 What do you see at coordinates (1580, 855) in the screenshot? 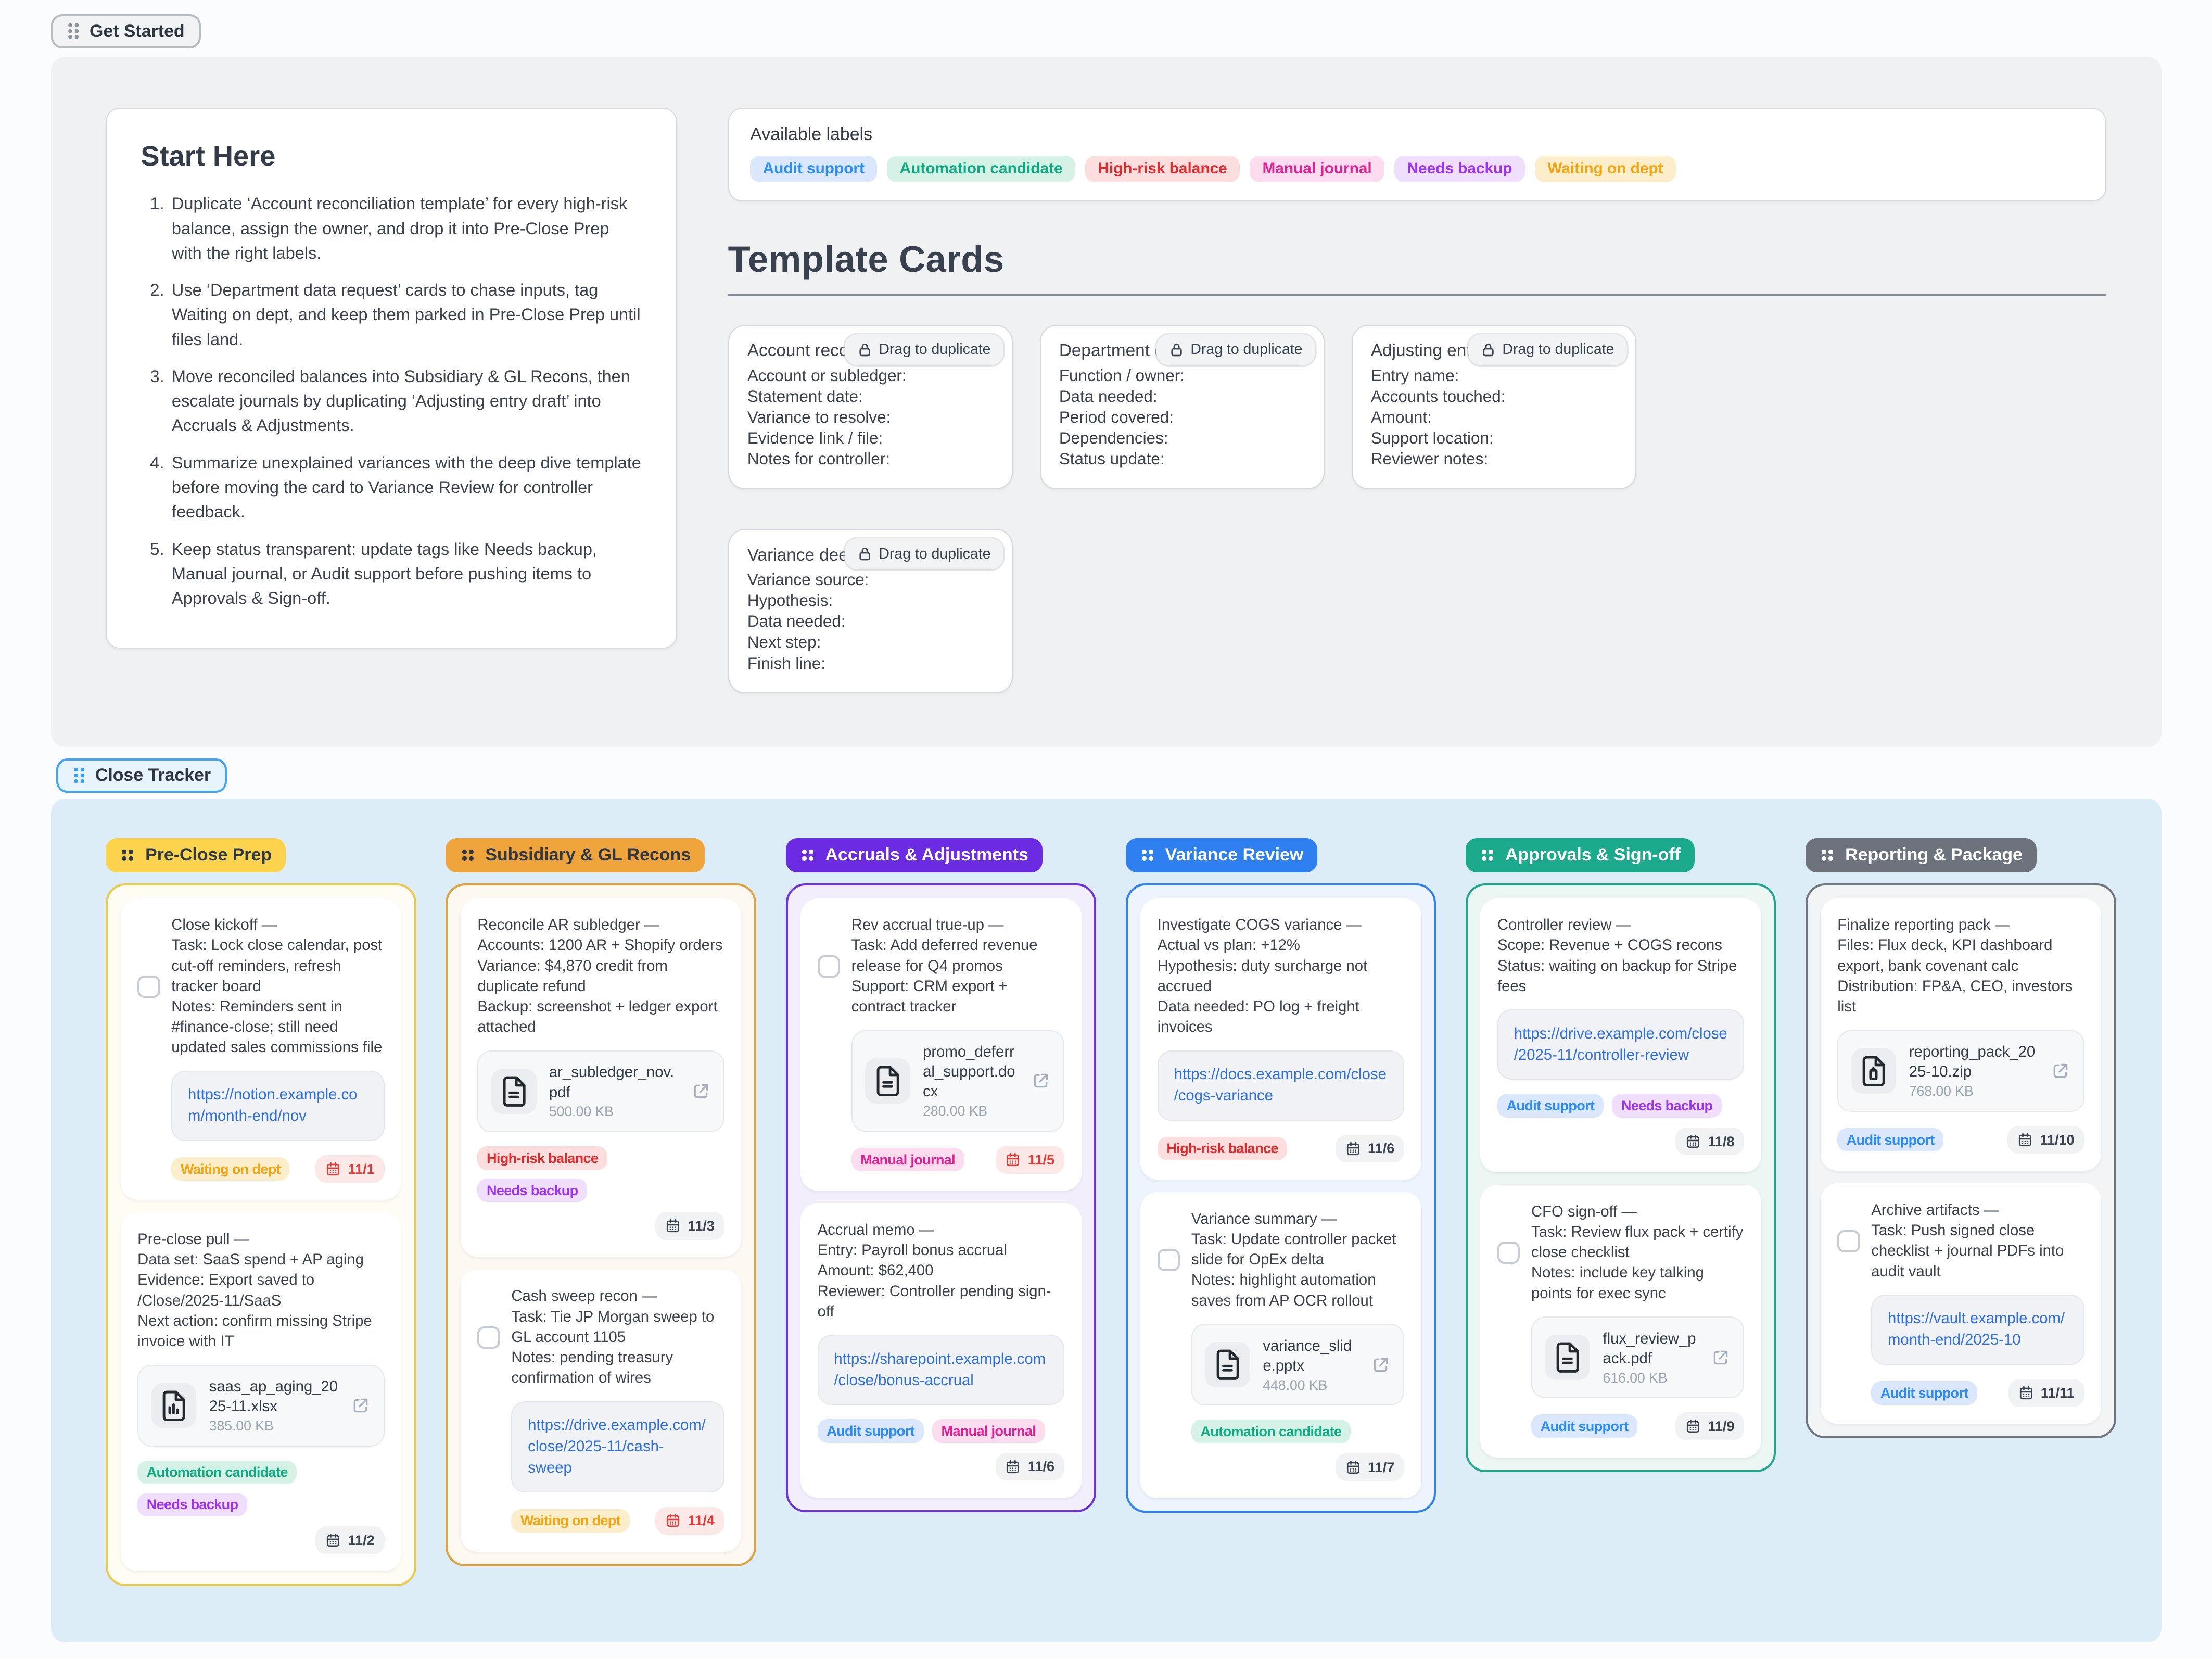
I see `column-header-approvals-sign-off: Approvals & Sign-off` at bounding box center [1580, 855].